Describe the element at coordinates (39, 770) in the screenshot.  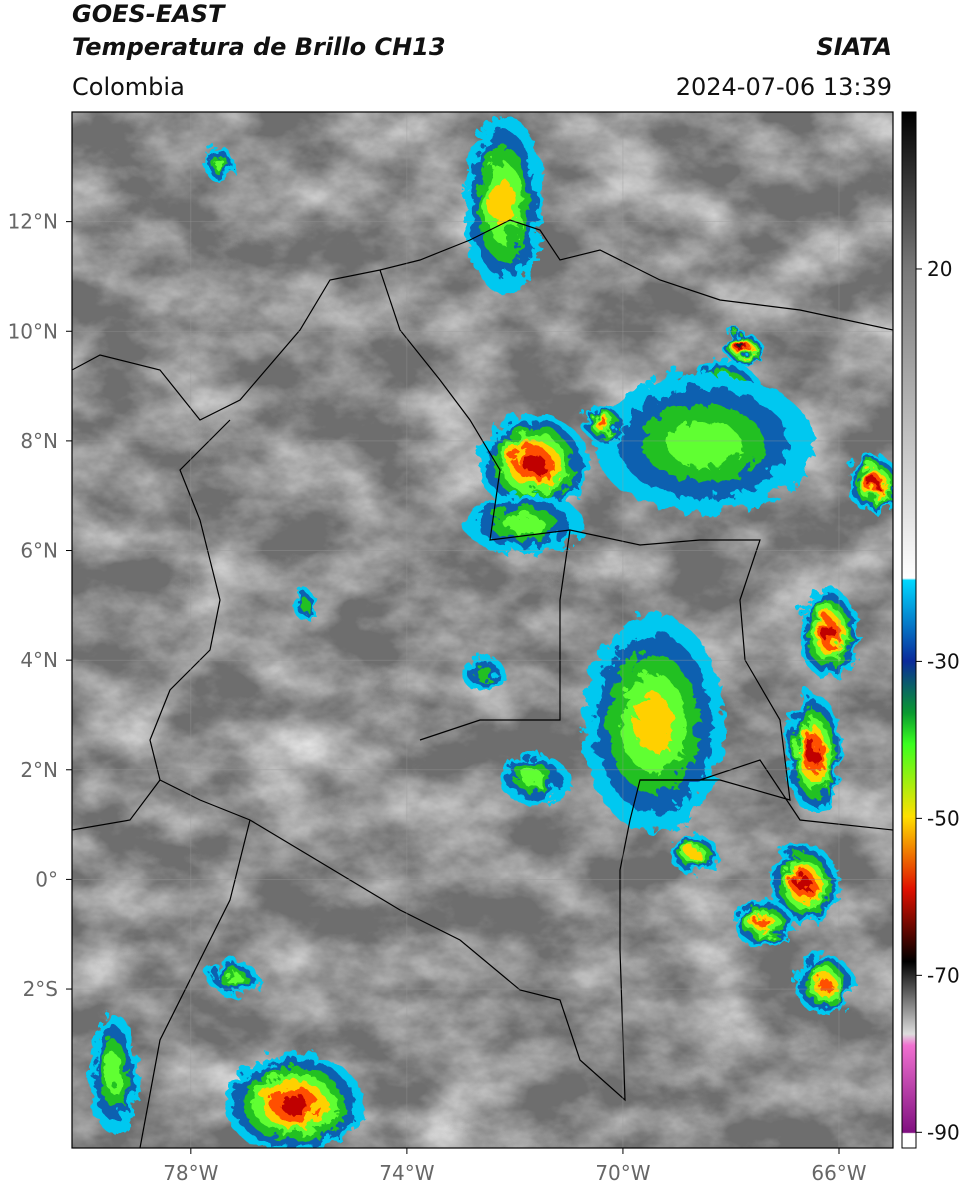
I see `y-tick-label: 2°N` at that location.